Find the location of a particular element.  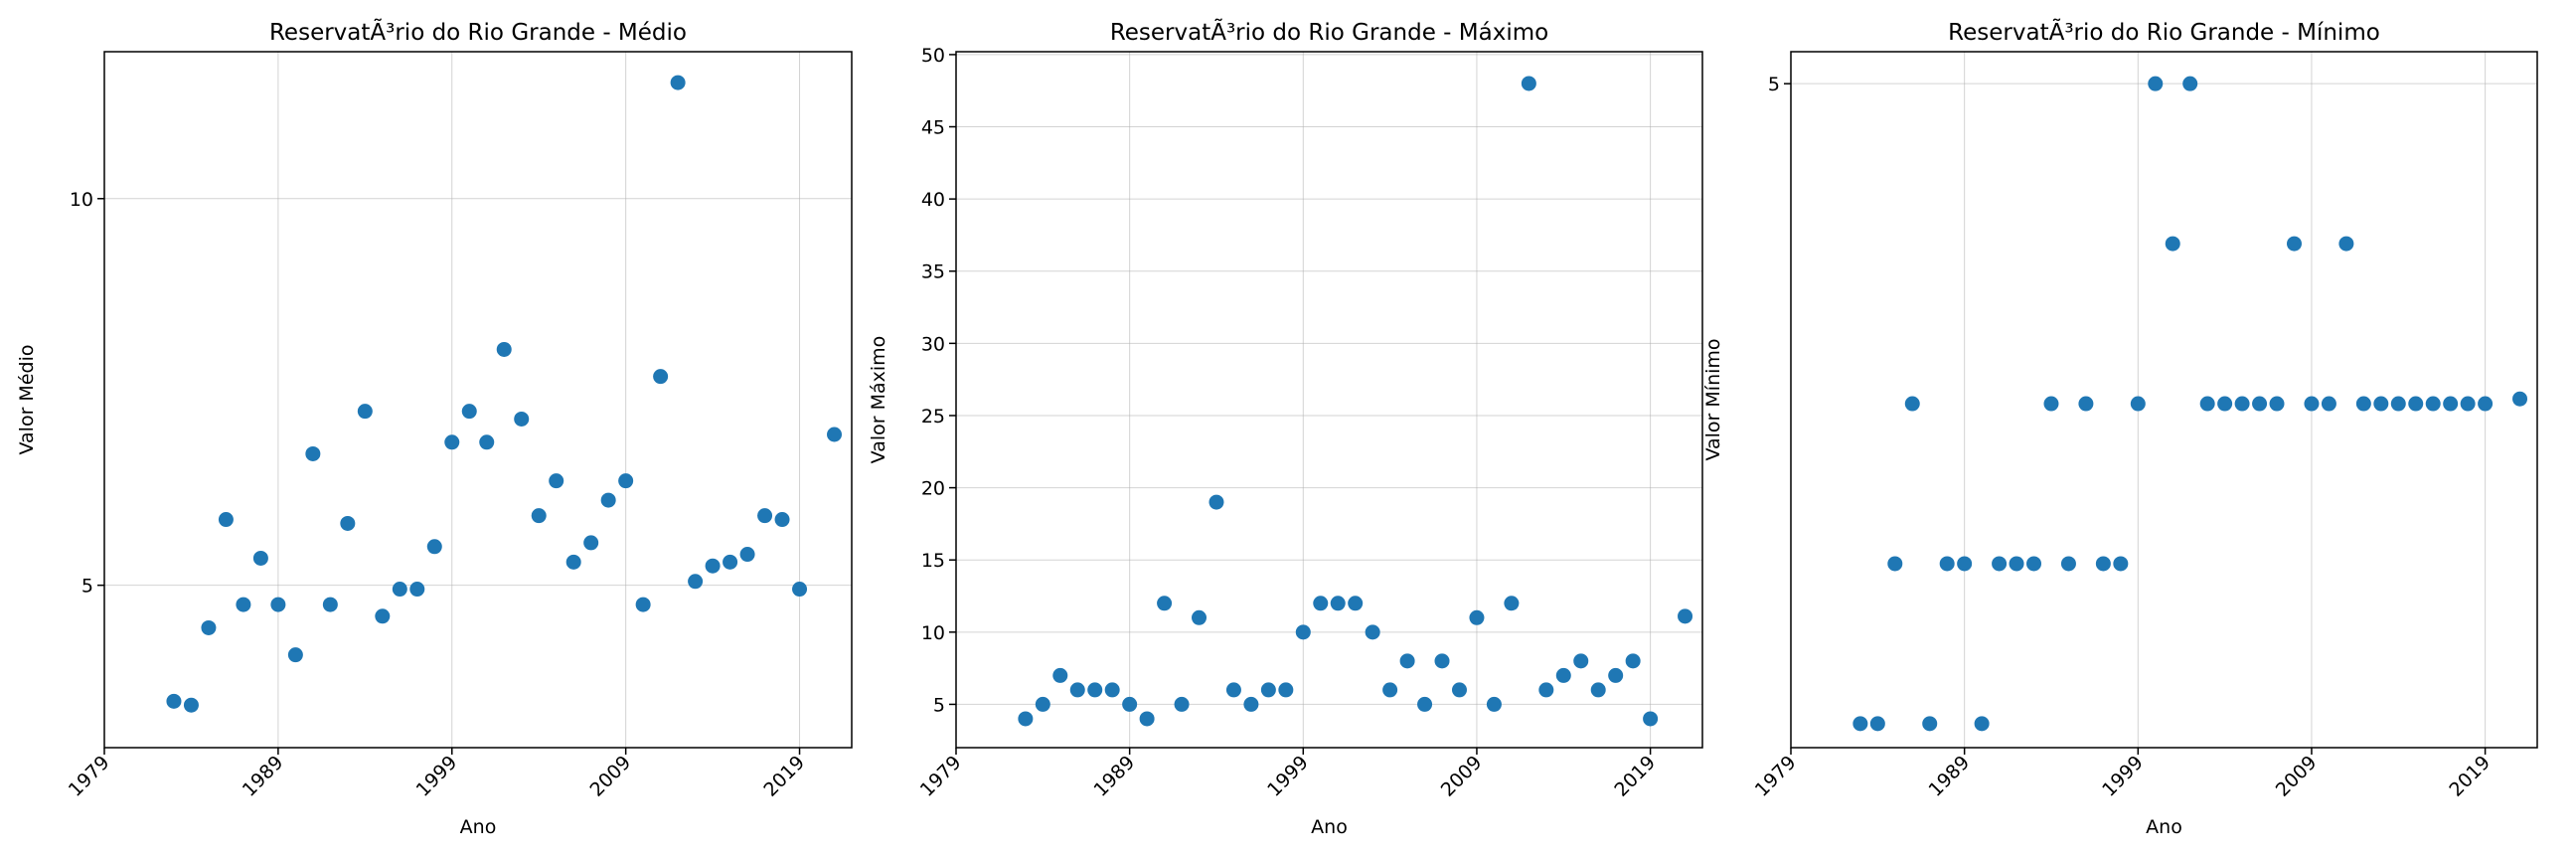

chart-title: ReservatÃ³rio do Rio Grande - Máximo is located at coordinates (1329, 32).